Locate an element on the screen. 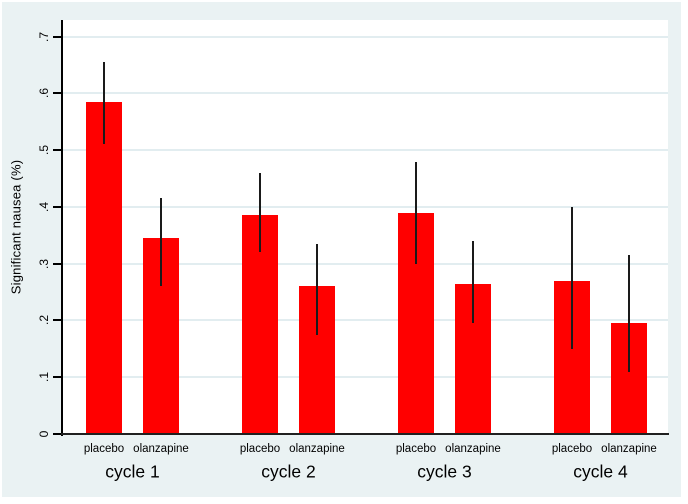 Image resolution: width=688 pixels, height=504 pixels. y-axis-line is located at coordinates (62, 228).